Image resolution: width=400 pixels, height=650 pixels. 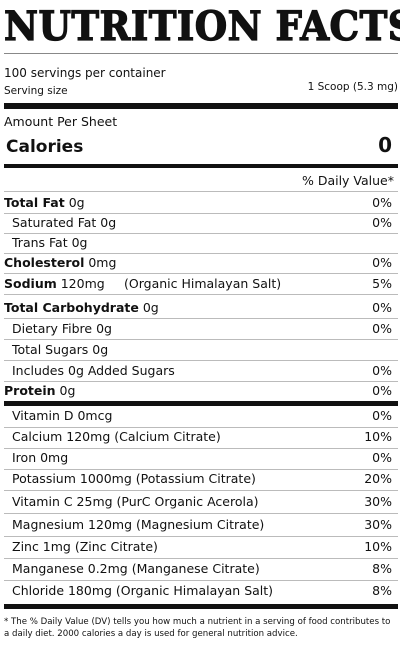 What do you see at coordinates (201, 547) in the screenshot?
I see `vitamin-row: Zinc 1mg (Zinc Citrate) 10%` at bounding box center [201, 547].